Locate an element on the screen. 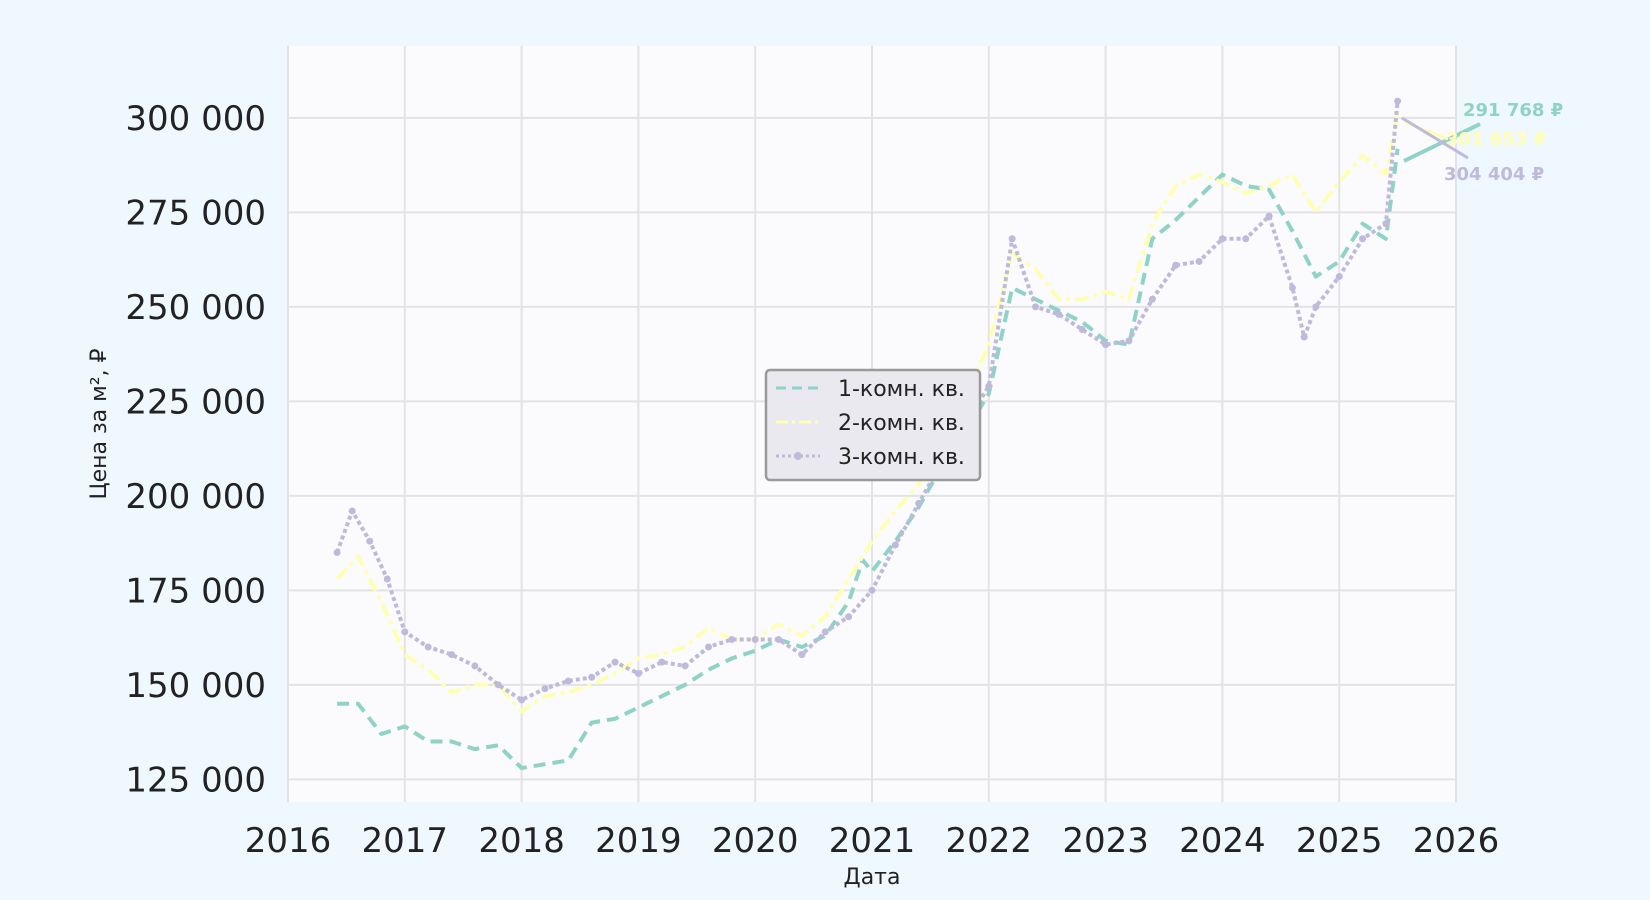 The width and height of the screenshot is (1650, 900). x-tick-label: 2018 is located at coordinates (521, 841).